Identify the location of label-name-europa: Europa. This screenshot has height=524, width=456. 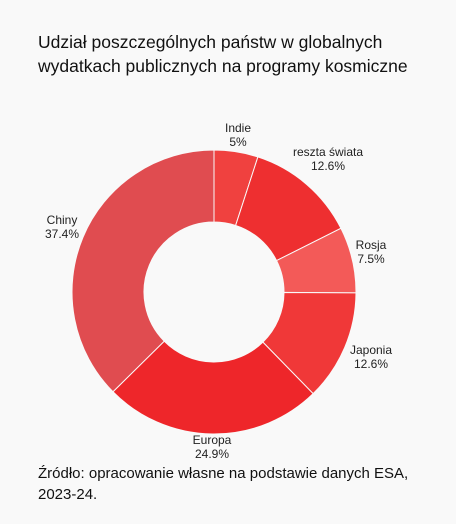
(212, 440).